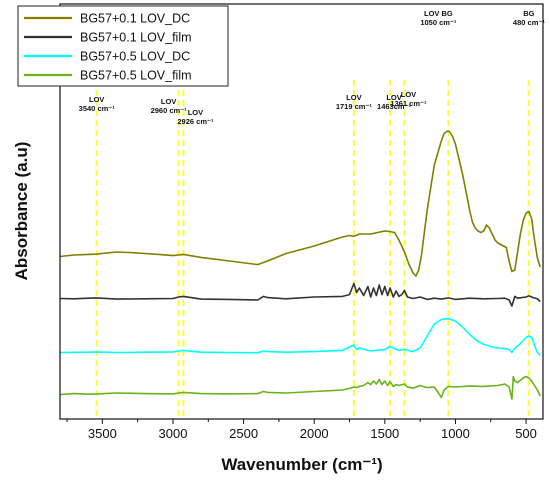 The width and height of the screenshot is (550, 481). I want to click on x-tick-label-2: 2500, so click(243, 433).